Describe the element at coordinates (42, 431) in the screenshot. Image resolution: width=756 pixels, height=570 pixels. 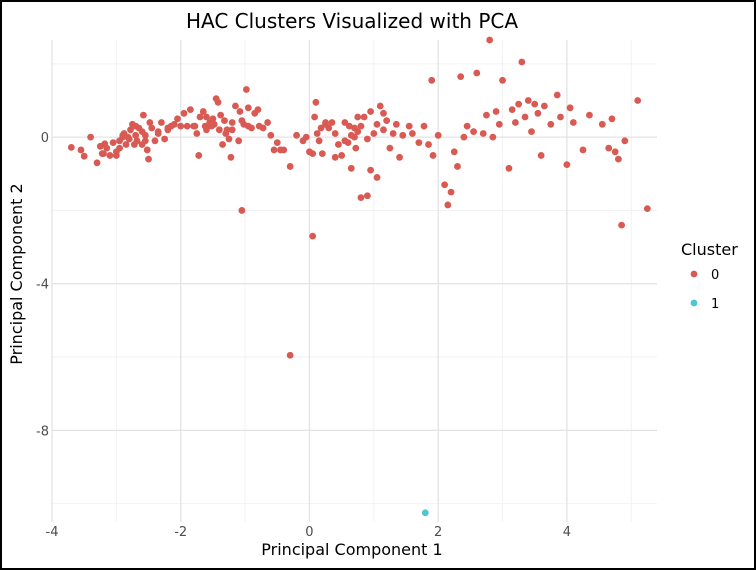
I see `y-tick-label: -8` at that location.